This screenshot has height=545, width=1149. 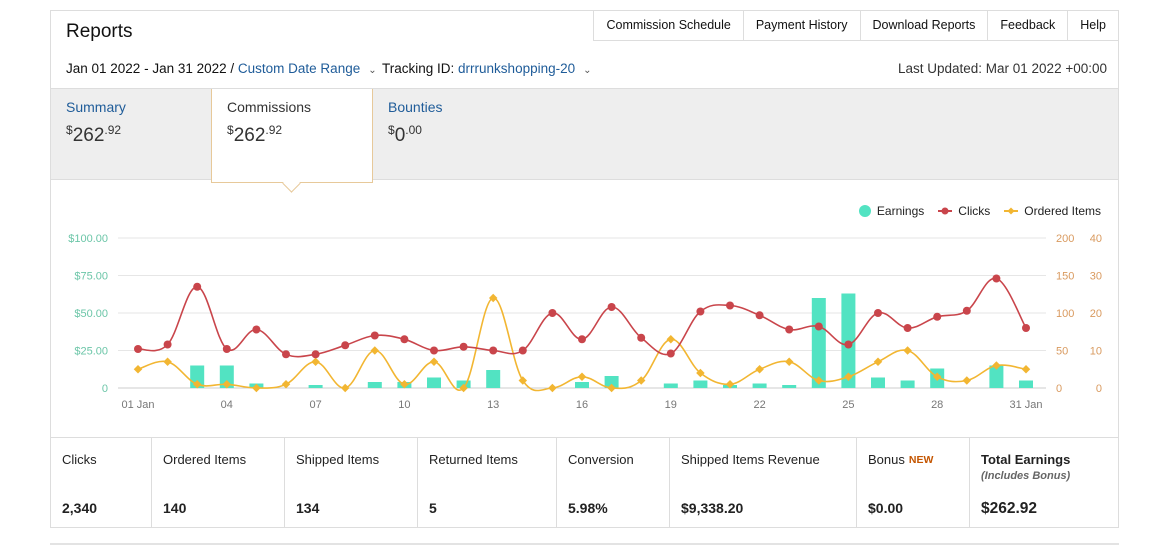 What do you see at coordinates (291, 183) in the screenshot?
I see `active-tab-pointer` at bounding box center [291, 183].